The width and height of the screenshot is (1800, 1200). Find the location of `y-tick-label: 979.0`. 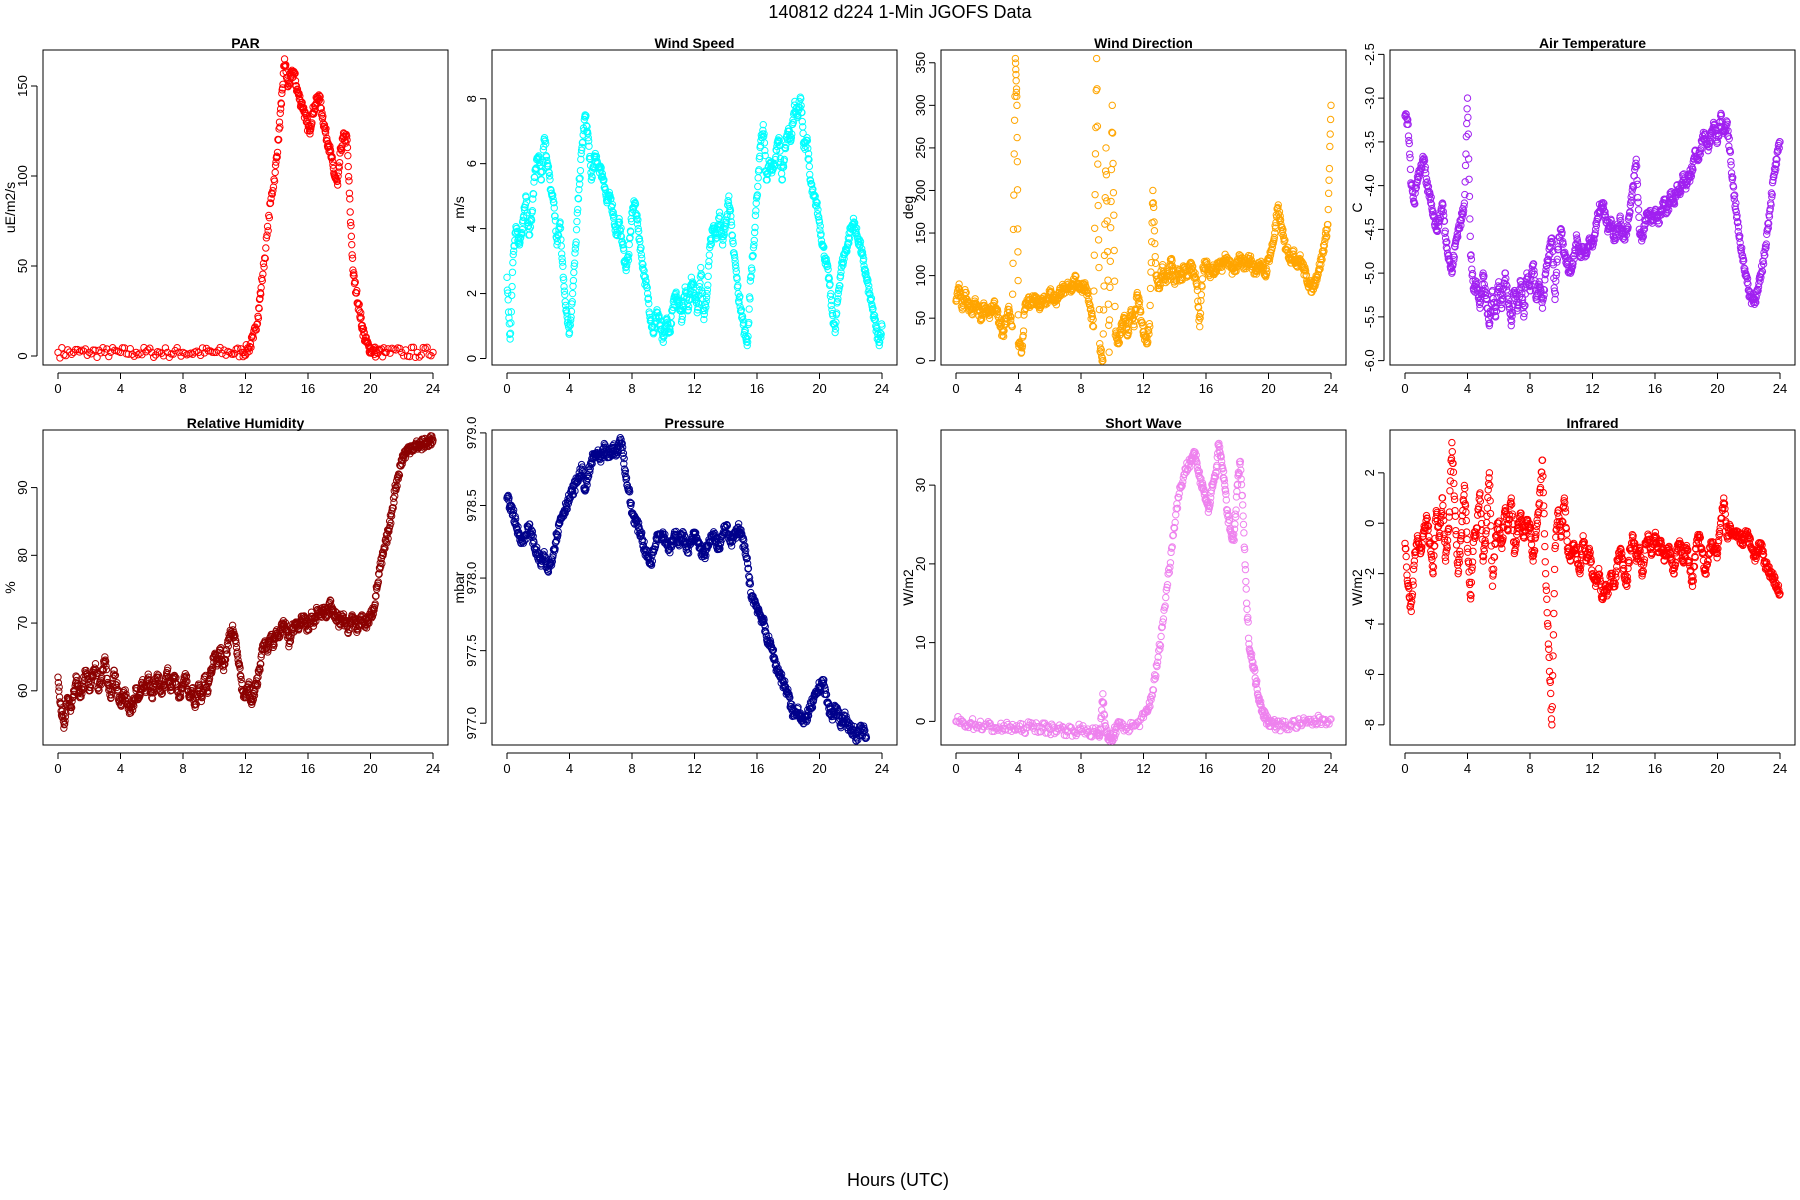

y-tick-label: 979.0 is located at coordinates (471, 433).